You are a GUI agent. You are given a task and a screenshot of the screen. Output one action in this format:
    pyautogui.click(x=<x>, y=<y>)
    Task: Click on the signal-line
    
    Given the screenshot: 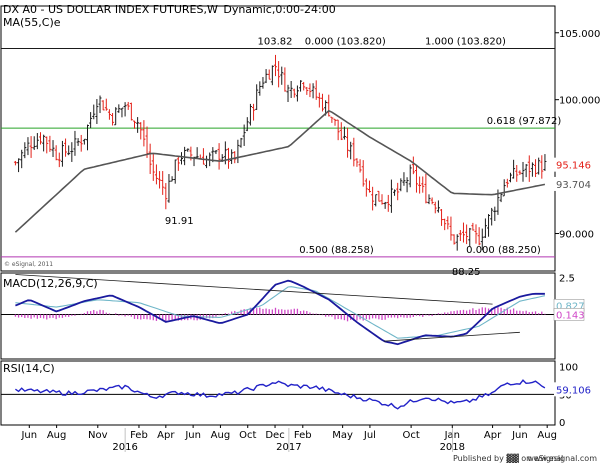 What is the action you would take?
    pyautogui.click(x=280, y=312)
    